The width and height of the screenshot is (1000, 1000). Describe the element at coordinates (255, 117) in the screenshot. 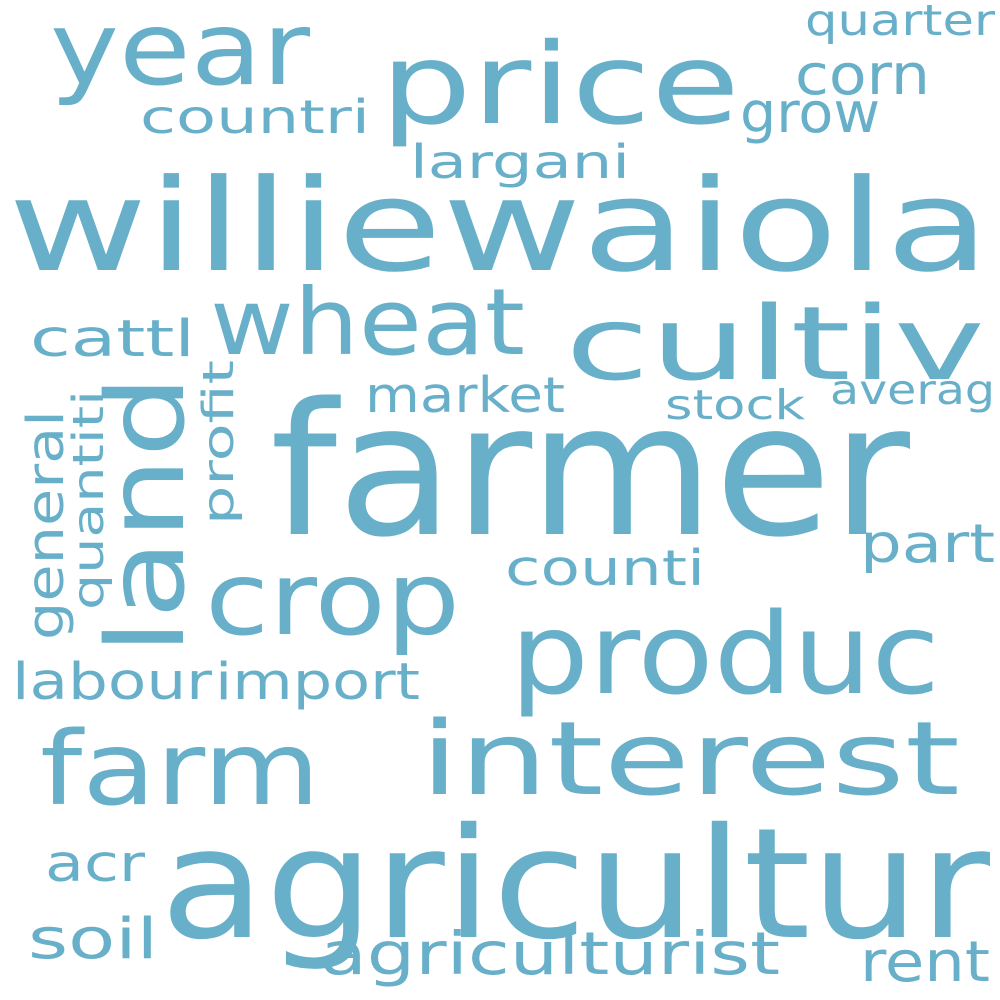

I see `word-countri: countri` at that location.